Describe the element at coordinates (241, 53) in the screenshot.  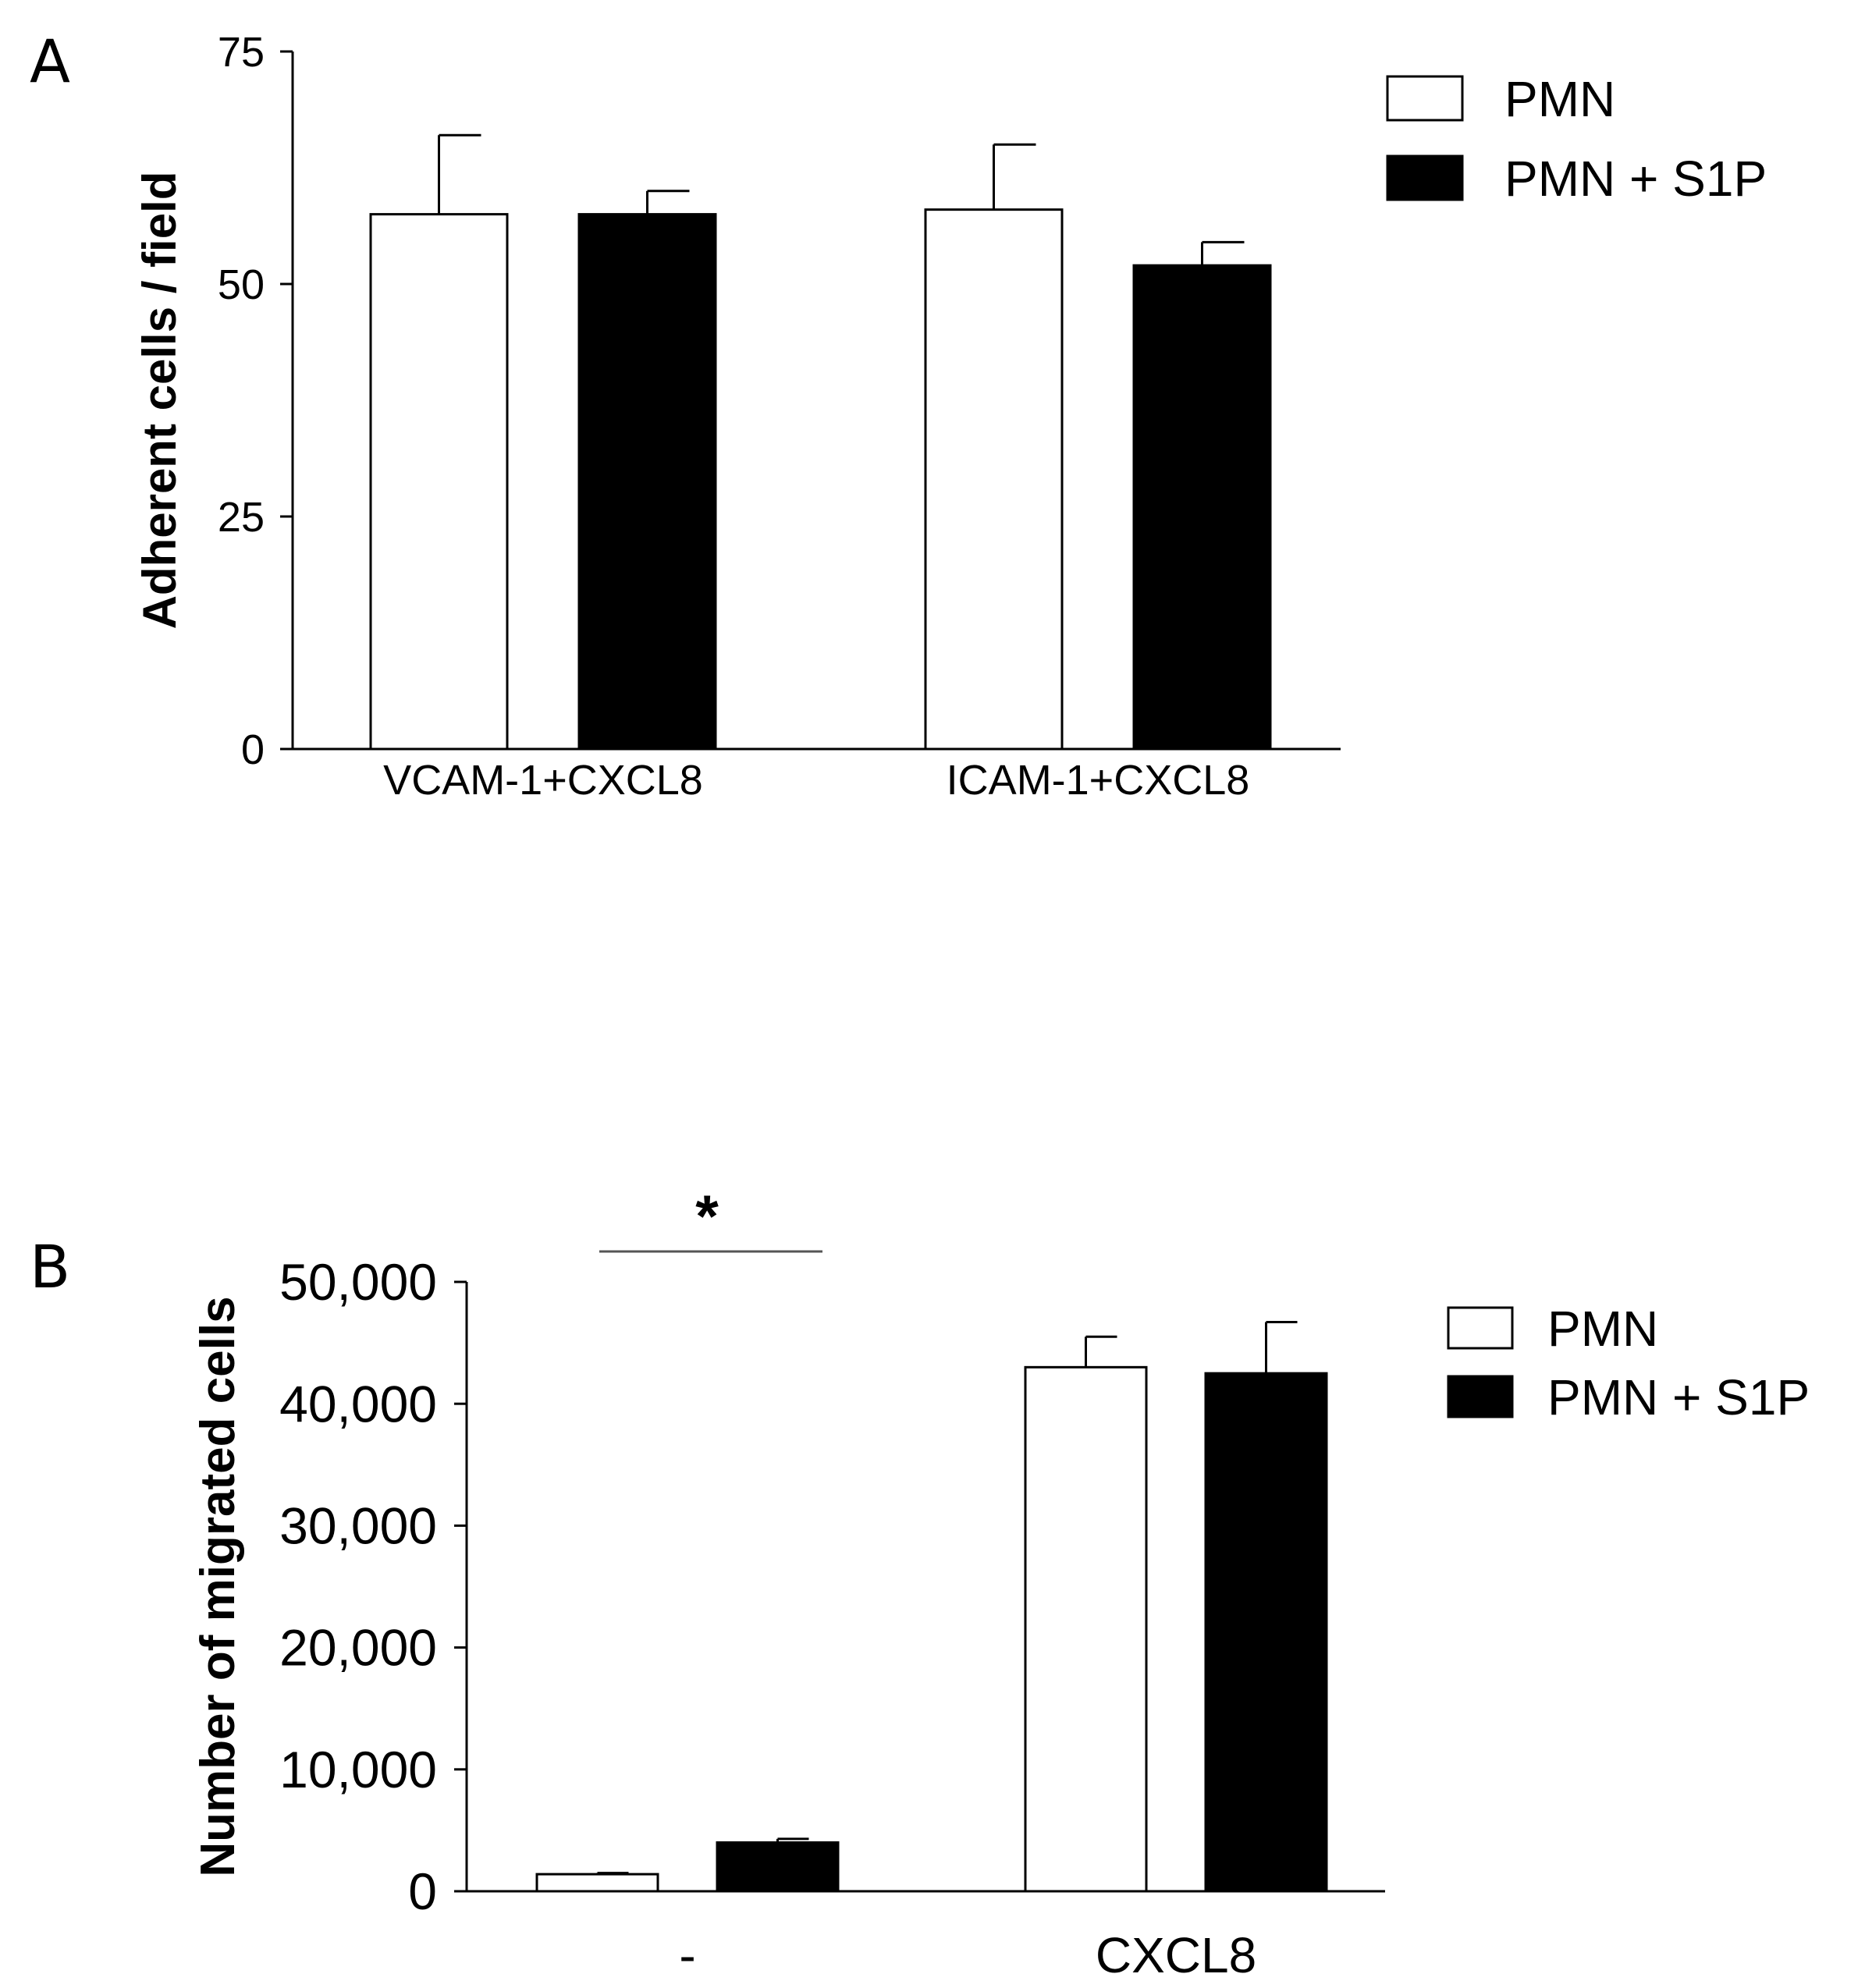
I see `panel-a-y-tick-label: 75` at that location.